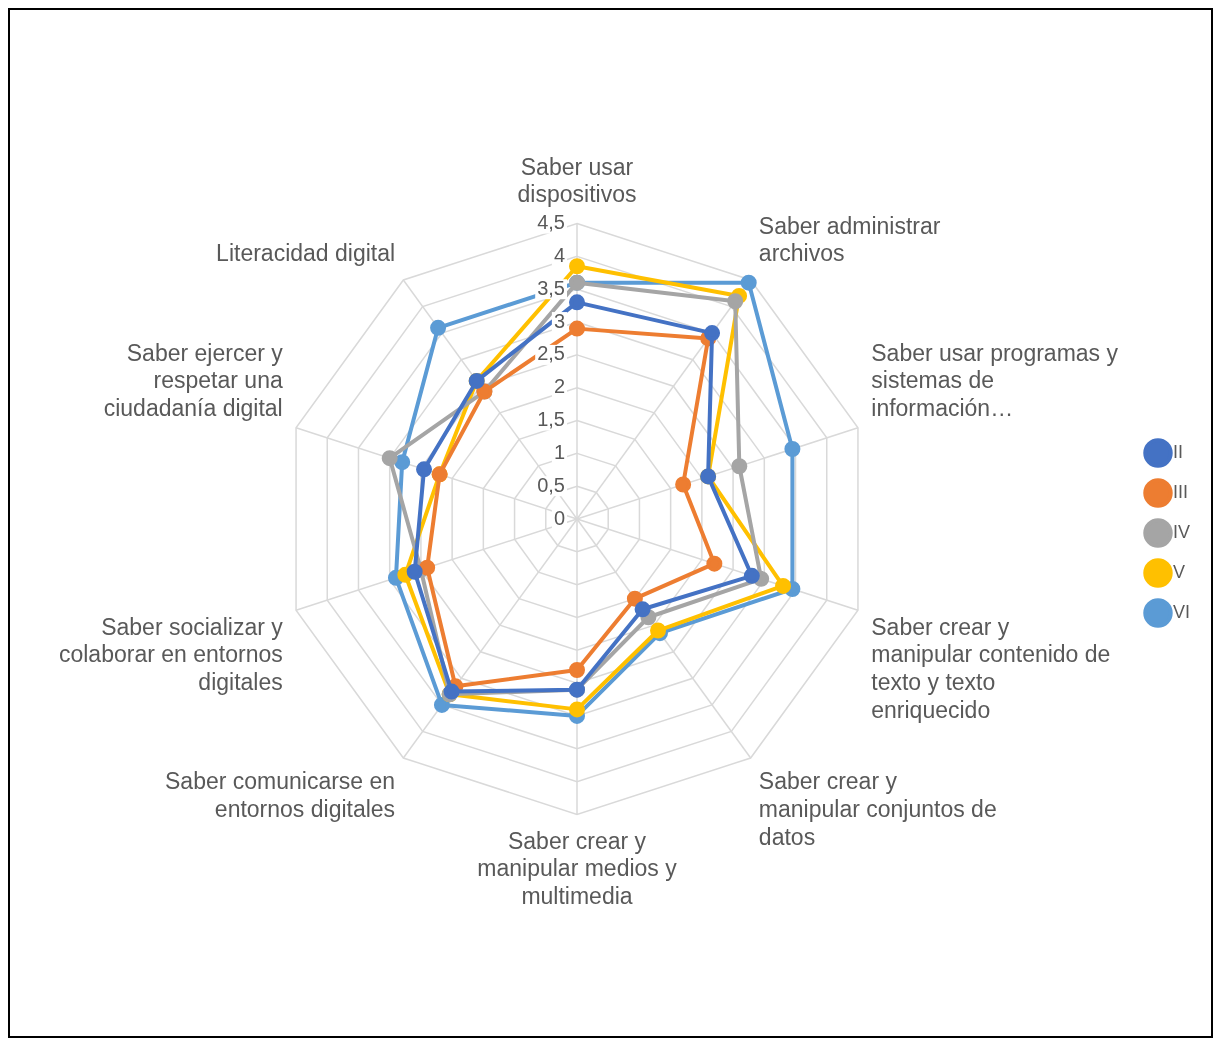 The width and height of the screenshot is (1225, 1052). Describe the element at coordinates (577, 868) in the screenshot. I see `spoke-label: Saber crear y manipular medios y multimedia` at that location.